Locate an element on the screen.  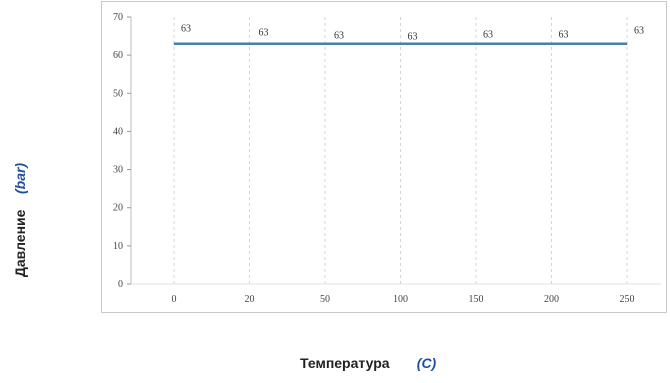
data-label-2: 63 is located at coordinates (339, 36).